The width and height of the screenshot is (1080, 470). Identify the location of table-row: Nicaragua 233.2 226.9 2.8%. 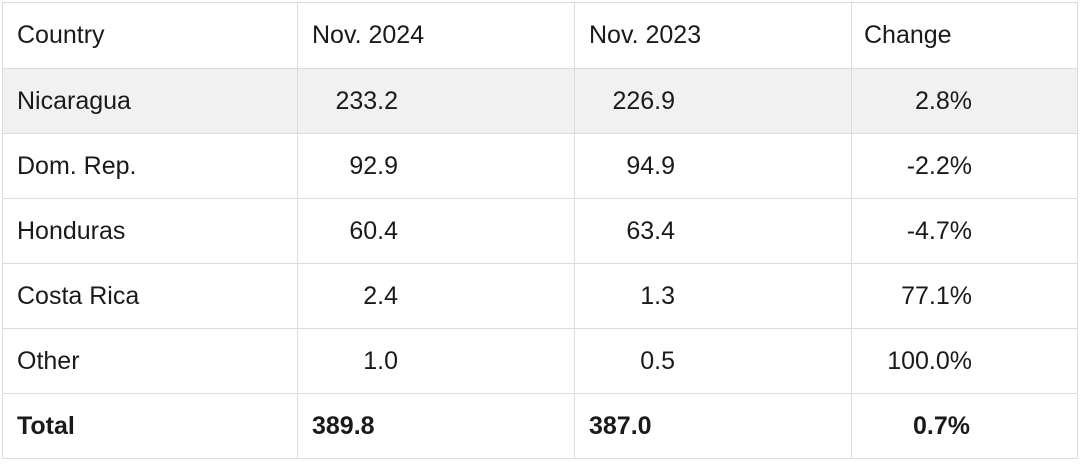
(540, 101).